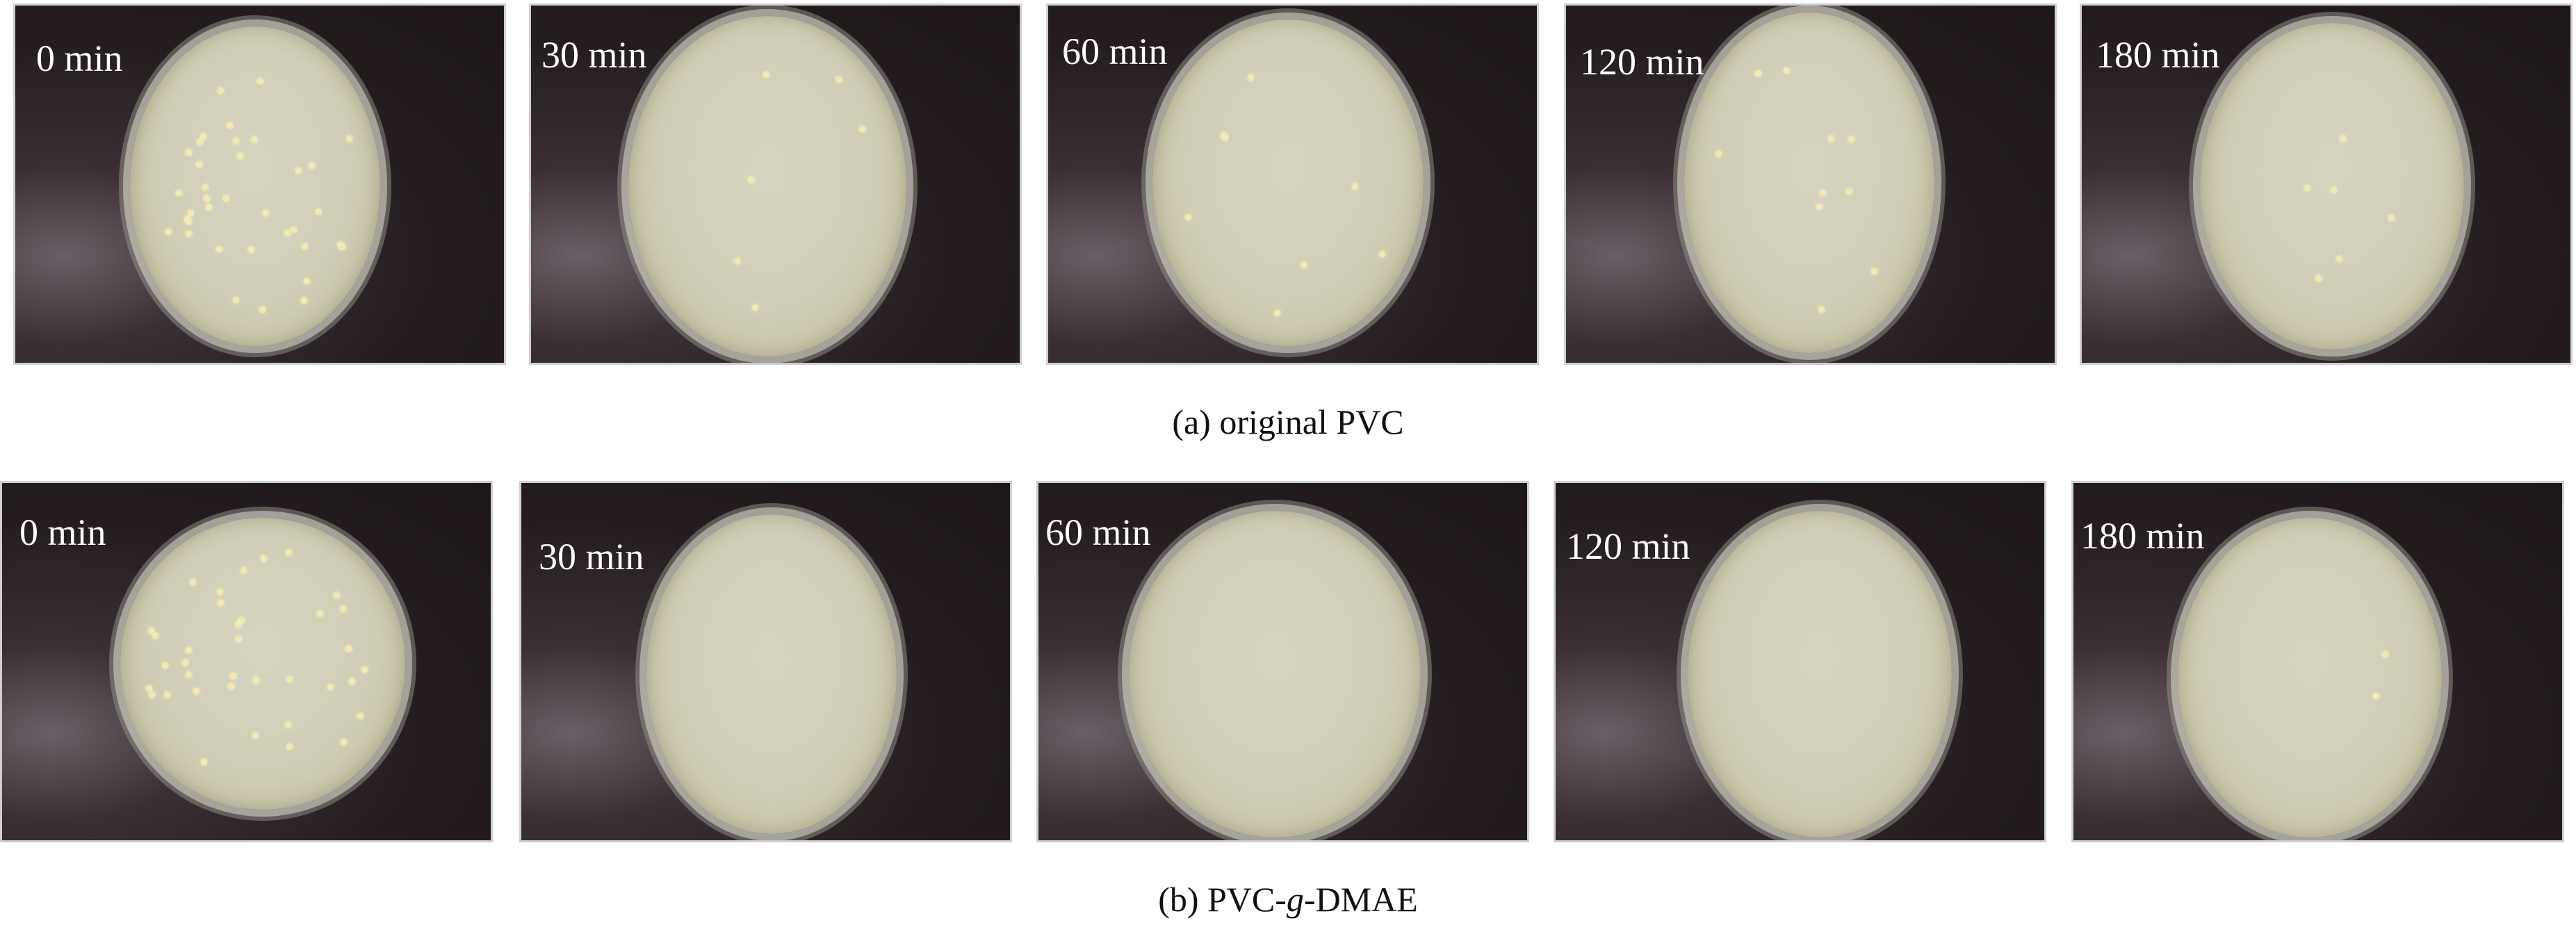 This screenshot has width=2576, height=932. What do you see at coordinates (1311, 421) in the screenshot?
I see `caption-a-text: original PVC` at bounding box center [1311, 421].